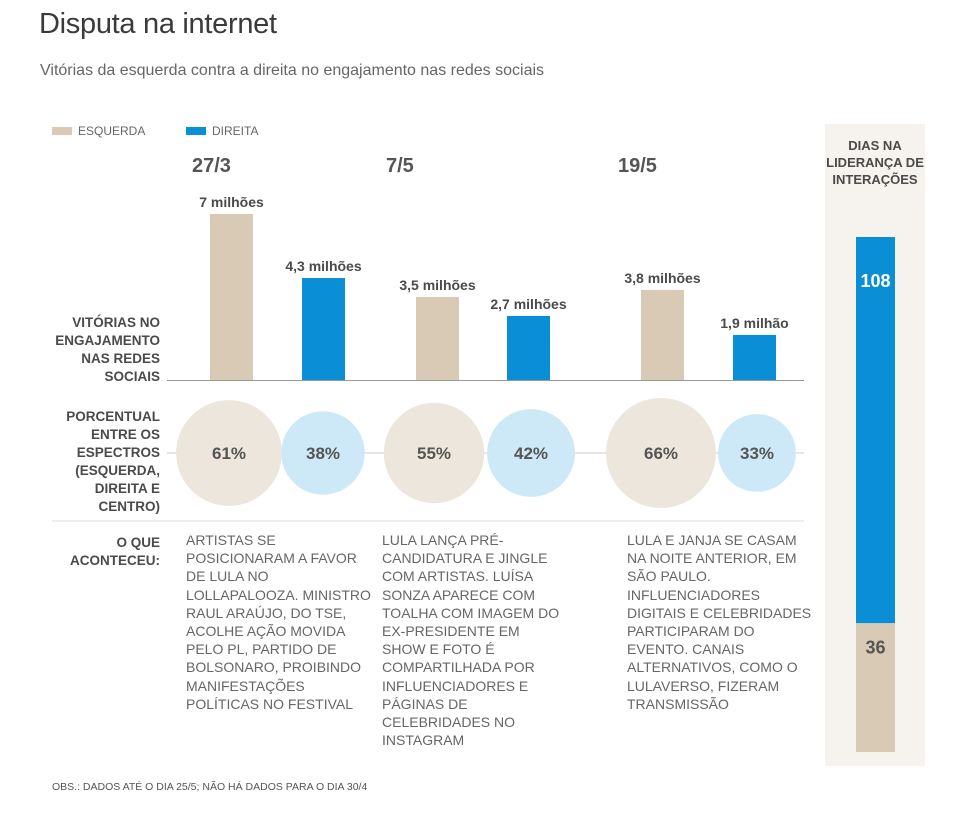 This screenshot has height=813, width=958. What do you see at coordinates (662, 278) in the screenshot?
I see `bar-value-esquerda-3: 3,8 milhões` at bounding box center [662, 278].